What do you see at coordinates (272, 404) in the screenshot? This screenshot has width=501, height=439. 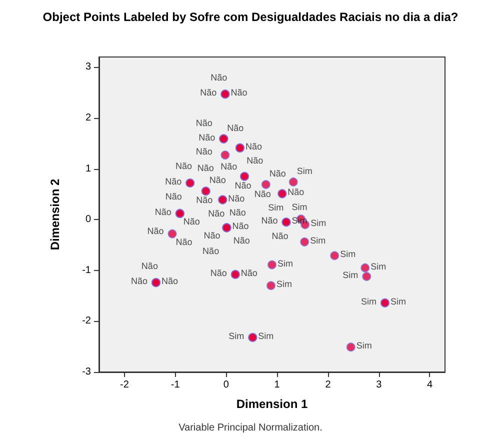 I see `x-axis-title: Dimension 1` at bounding box center [272, 404].